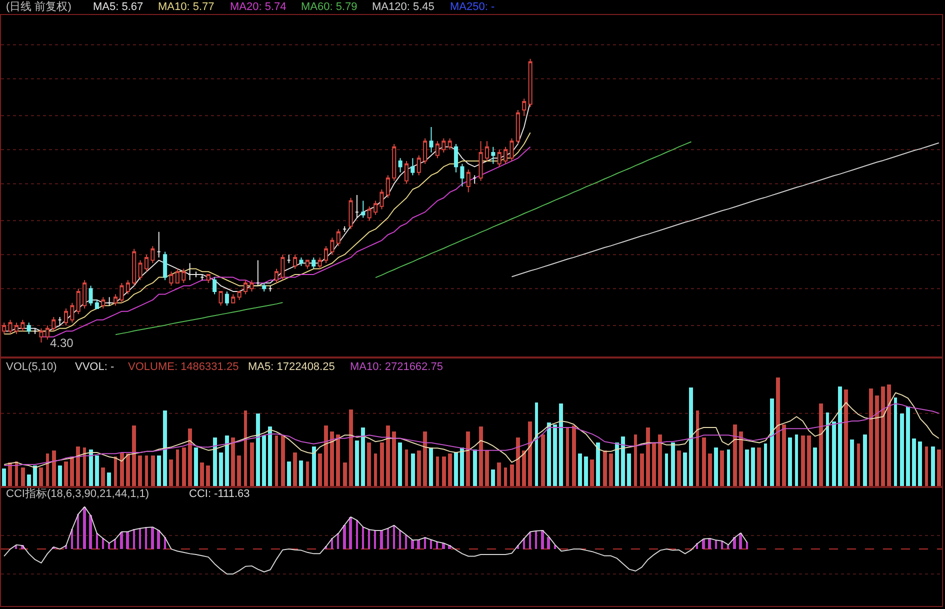 The height and width of the screenshot is (609, 945). Describe the element at coordinates (78, 494) in the screenshot. I see `chart-title: CCI指标(18,6,3,90,21,44,1,1)` at that location.